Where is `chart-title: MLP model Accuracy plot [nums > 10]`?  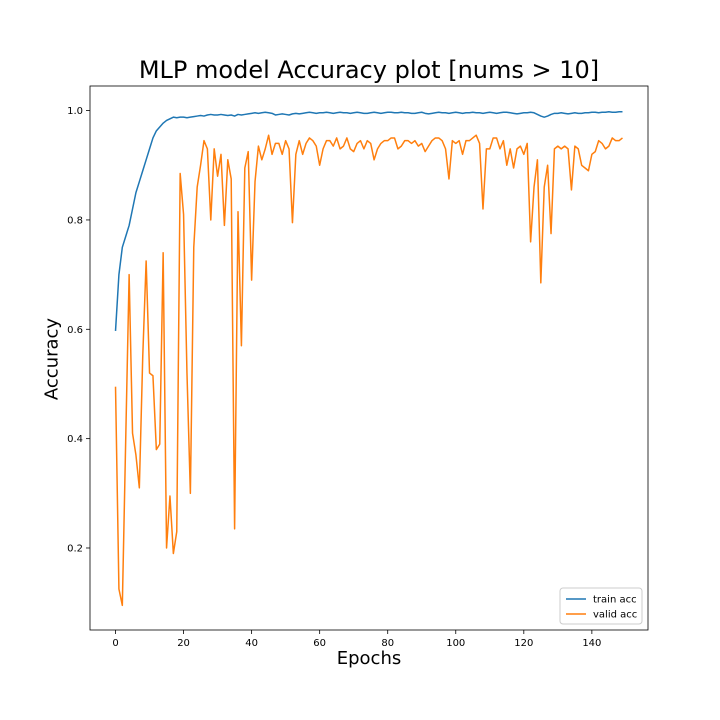
chart-title: MLP model Accuracy plot [nums > 10] is located at coordinates (369, 70).